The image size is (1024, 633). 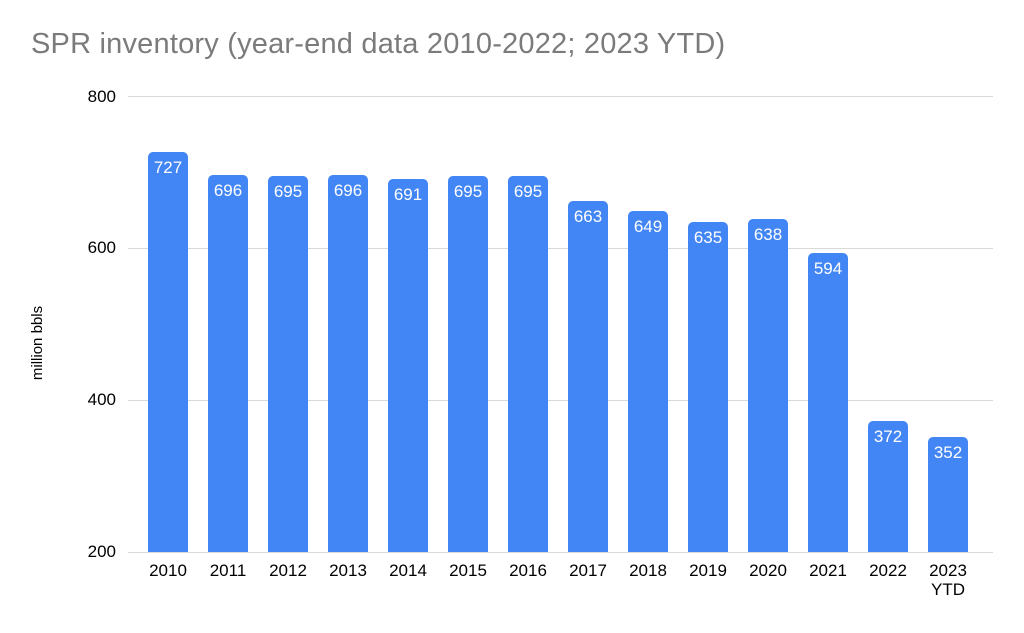 I want to click on y-tick-label-400: 400, so click(x=101, y=400).